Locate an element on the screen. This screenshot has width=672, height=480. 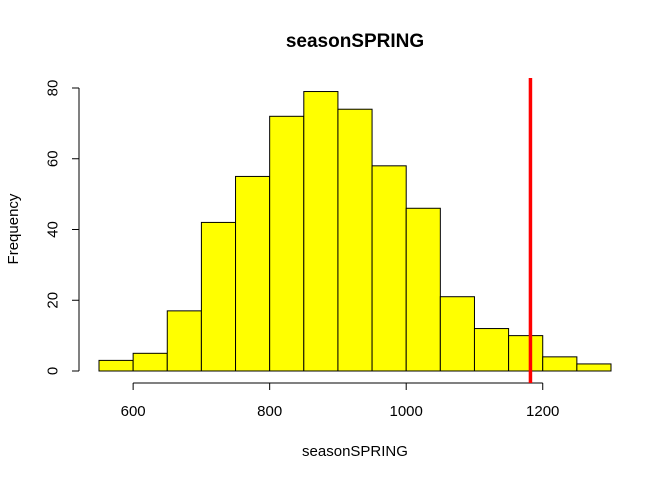
chart-title: seasonSPRING is located at coordinates (355, 41).